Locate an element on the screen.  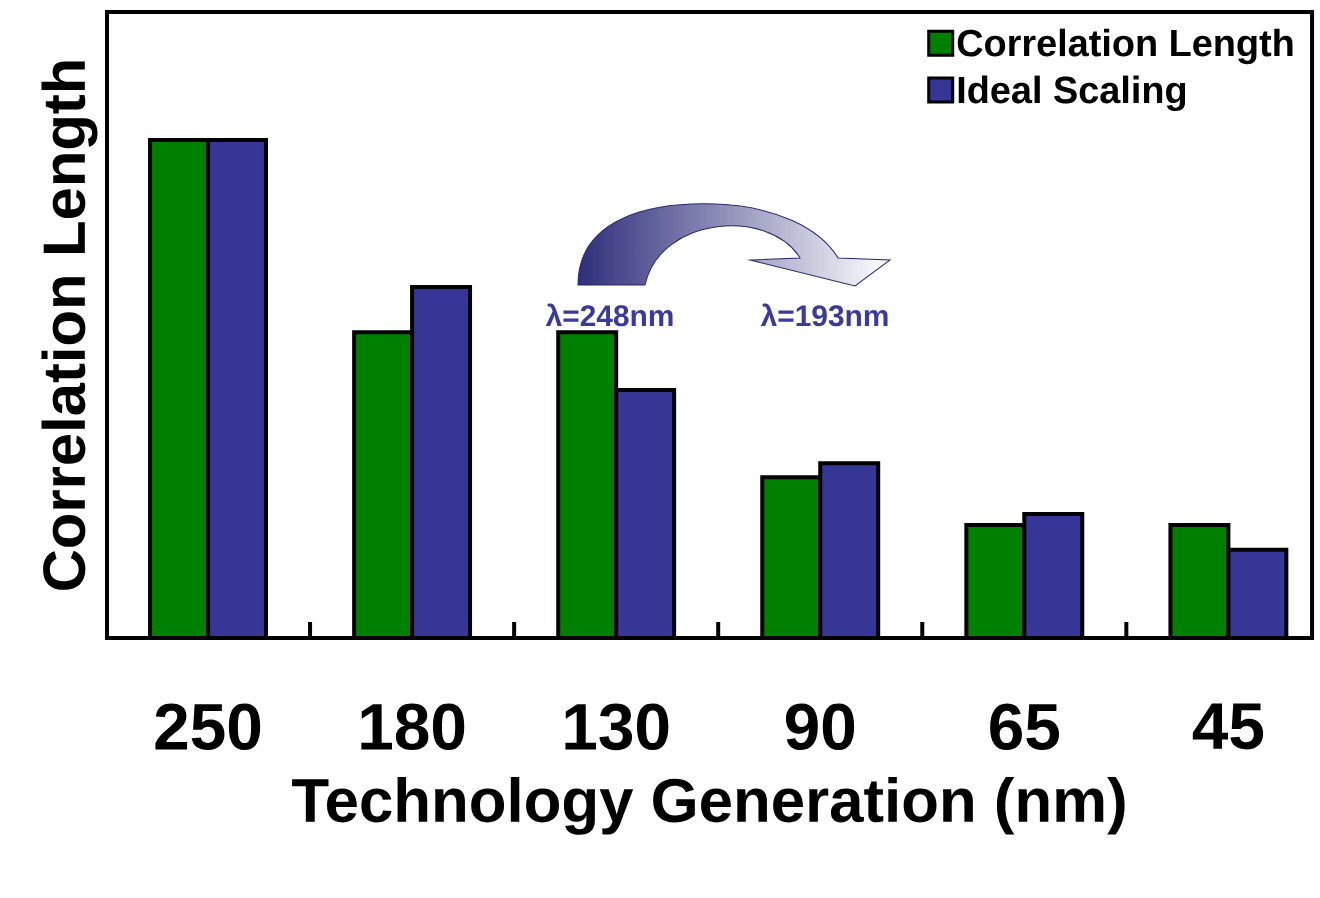
y-axis-title: Correlation Length is located at coordinates (69, 325).